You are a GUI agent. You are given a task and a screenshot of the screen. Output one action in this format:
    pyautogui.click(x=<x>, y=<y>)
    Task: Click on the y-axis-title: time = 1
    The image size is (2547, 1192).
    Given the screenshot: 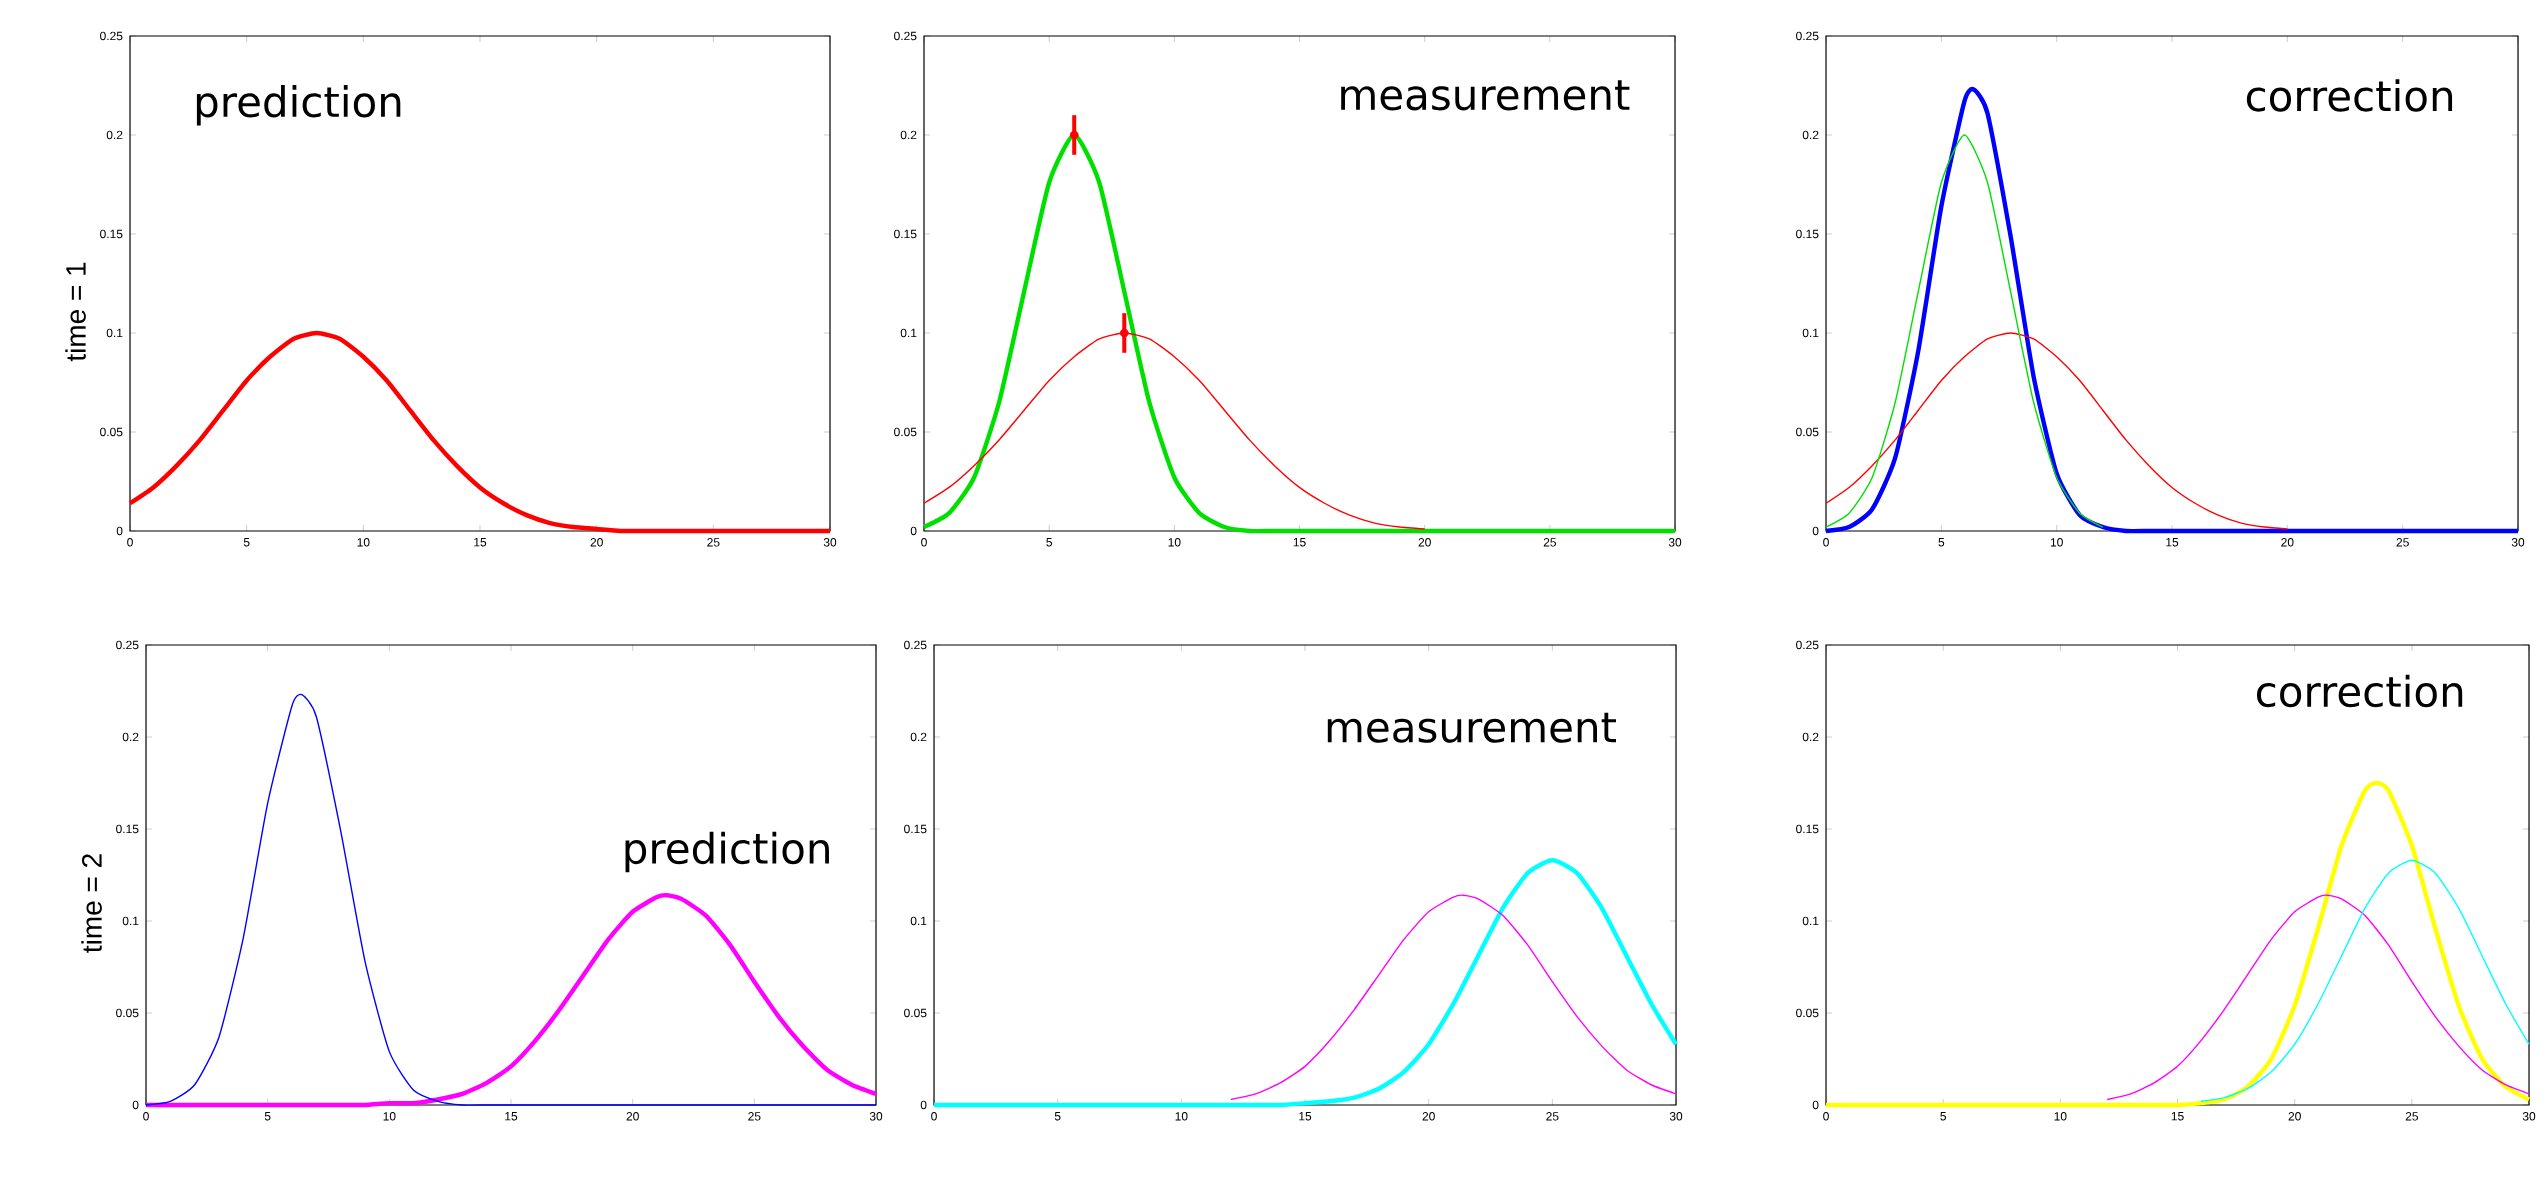 What is the action you would take?
    pyautogui.click(x=75, y=312)
    